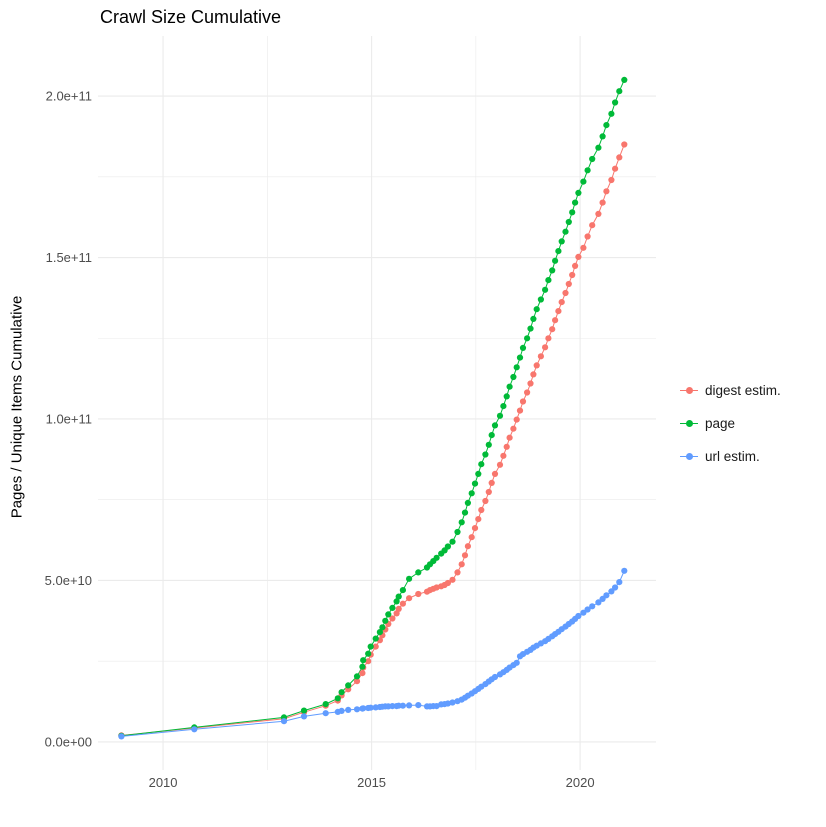 The width and height of the screenshot is (826, 827). What do you see at coordinates (68, 580) in the screenshot?
I see `svg-text: 5.0e+10` at bounding box center [68, 580].